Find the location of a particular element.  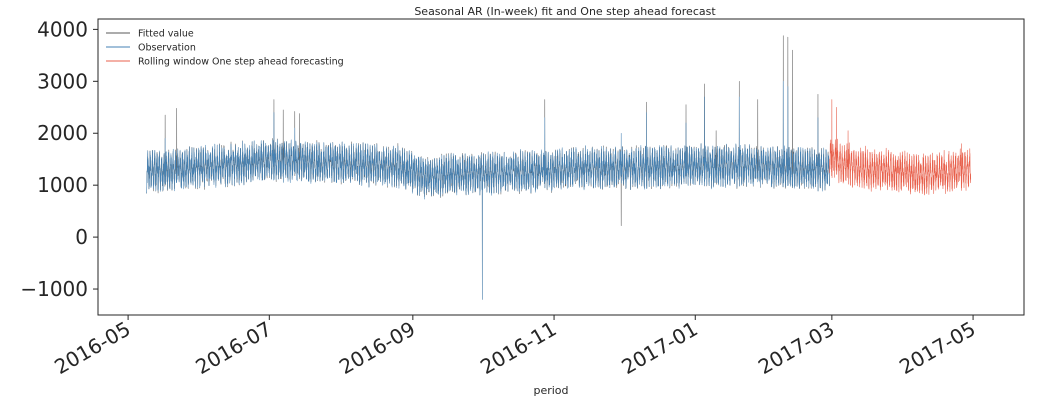

y-tick-label: 2000 is located at coordinates (62, 133).